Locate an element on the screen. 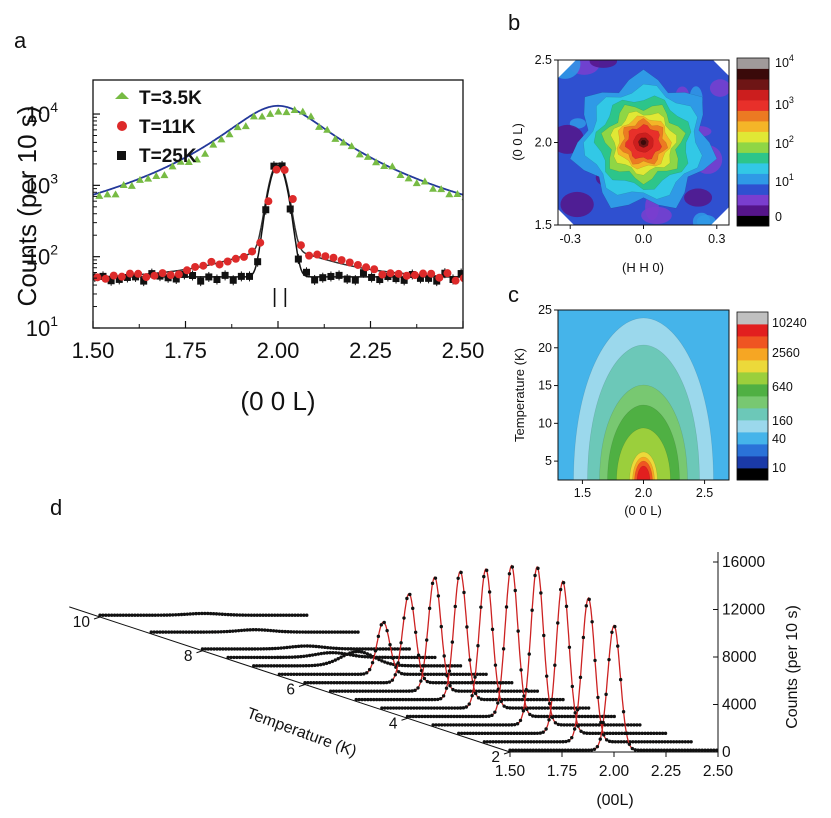  depth-tick-label-d: 8 is located at coordinates (188, 656).